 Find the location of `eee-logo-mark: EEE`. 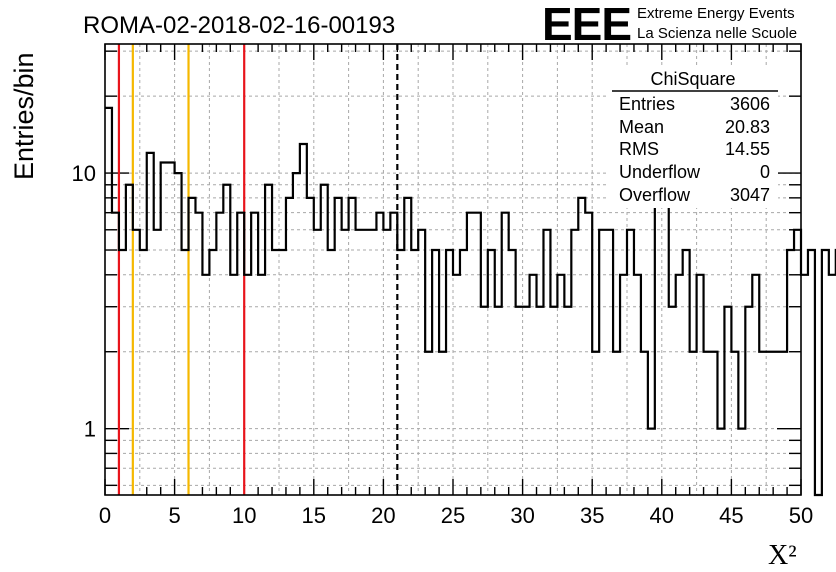

eee-logo-mark: EEE is located at coordinates (586, 25).